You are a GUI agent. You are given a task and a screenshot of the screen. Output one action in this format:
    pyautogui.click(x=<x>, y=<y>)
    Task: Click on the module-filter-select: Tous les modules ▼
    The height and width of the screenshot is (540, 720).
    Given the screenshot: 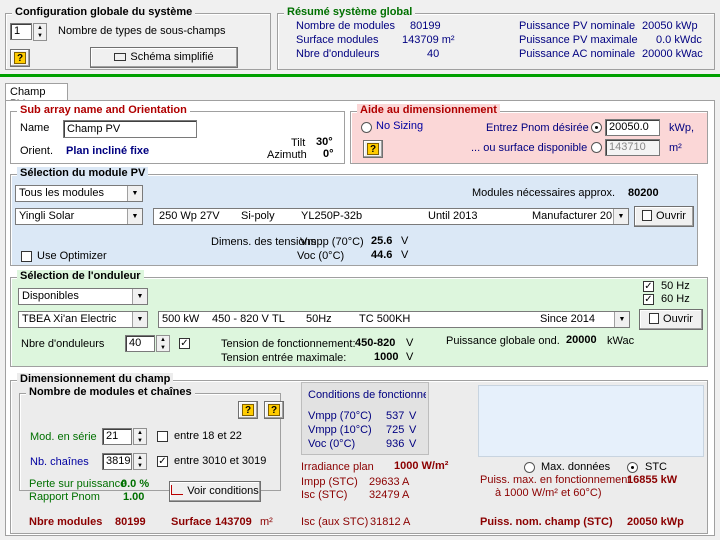 What is the action you would take?
    pyautogui.click(x=79, y=193)
    